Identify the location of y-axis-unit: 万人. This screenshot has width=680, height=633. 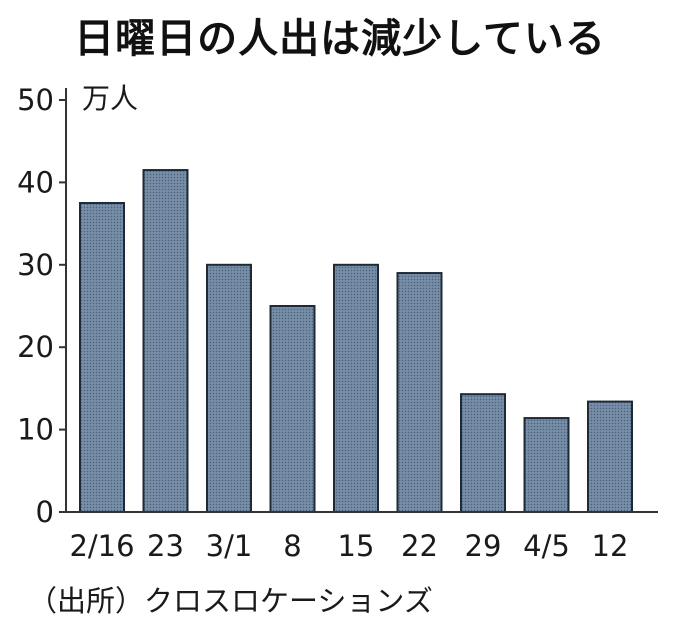
(110, 98).